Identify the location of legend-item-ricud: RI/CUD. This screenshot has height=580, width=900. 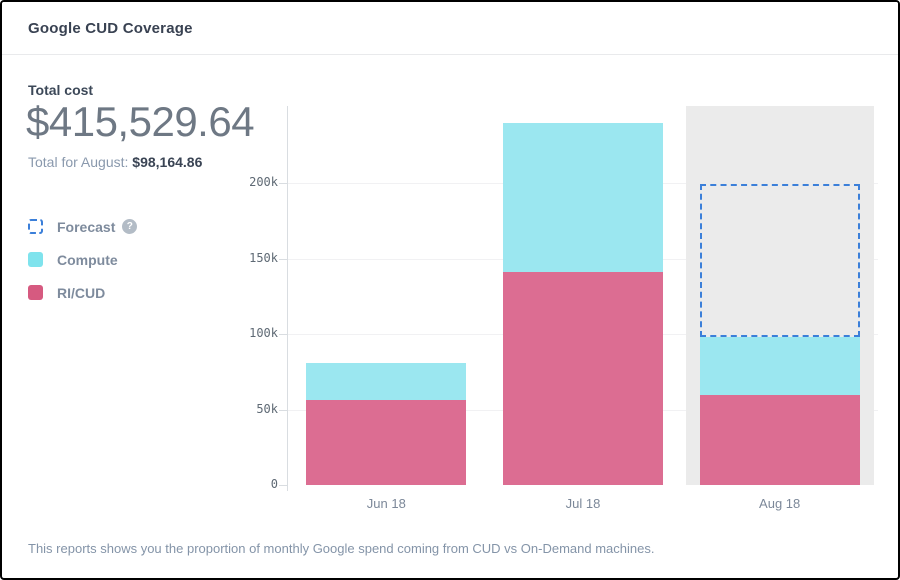
(82, 292).